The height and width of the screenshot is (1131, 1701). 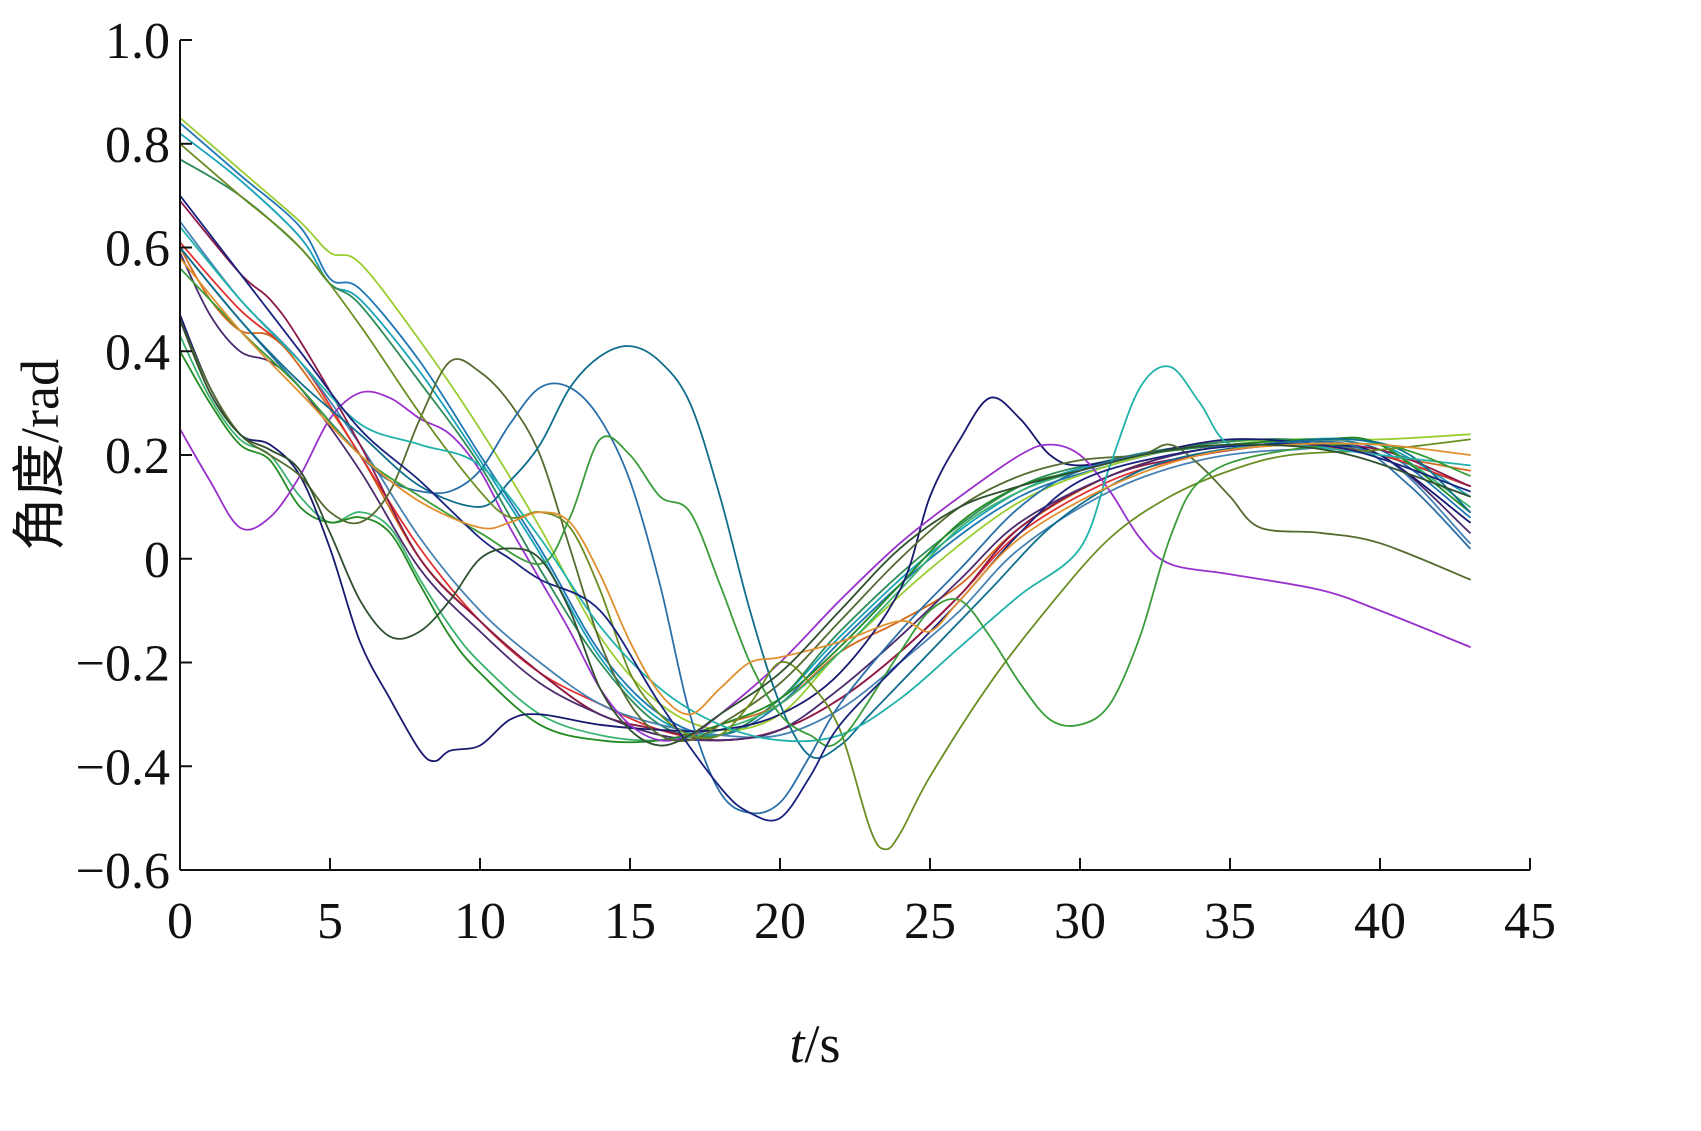 What do you see at coordinates (1080, 921) in the screenshot?
I see `x-tick-label: 30` at bounding box center [1080, 921].